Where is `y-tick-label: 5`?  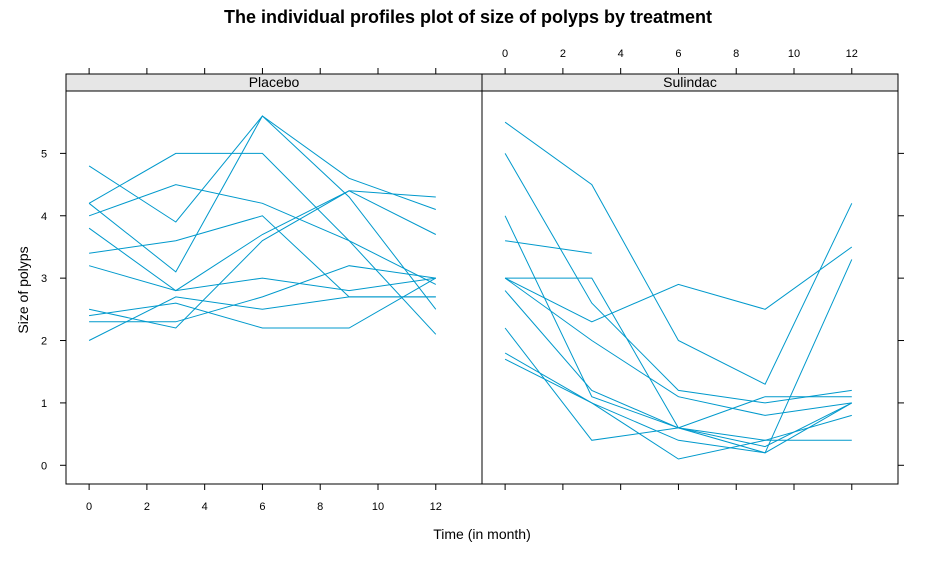
y-tick-label: 5 is located at coordinates (44, 154).